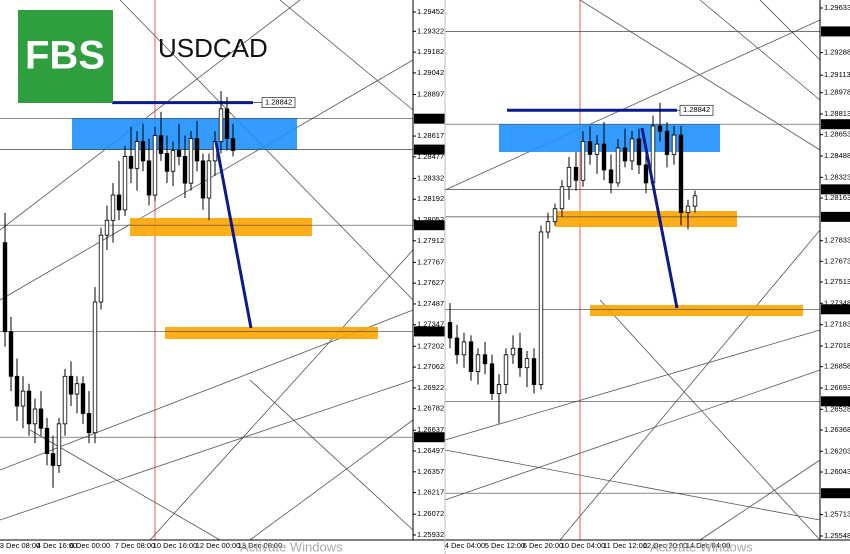  Describe the element at coordinates (837, 514) in the screenshot. I see `y-tick-label: 1.25713` at that location.